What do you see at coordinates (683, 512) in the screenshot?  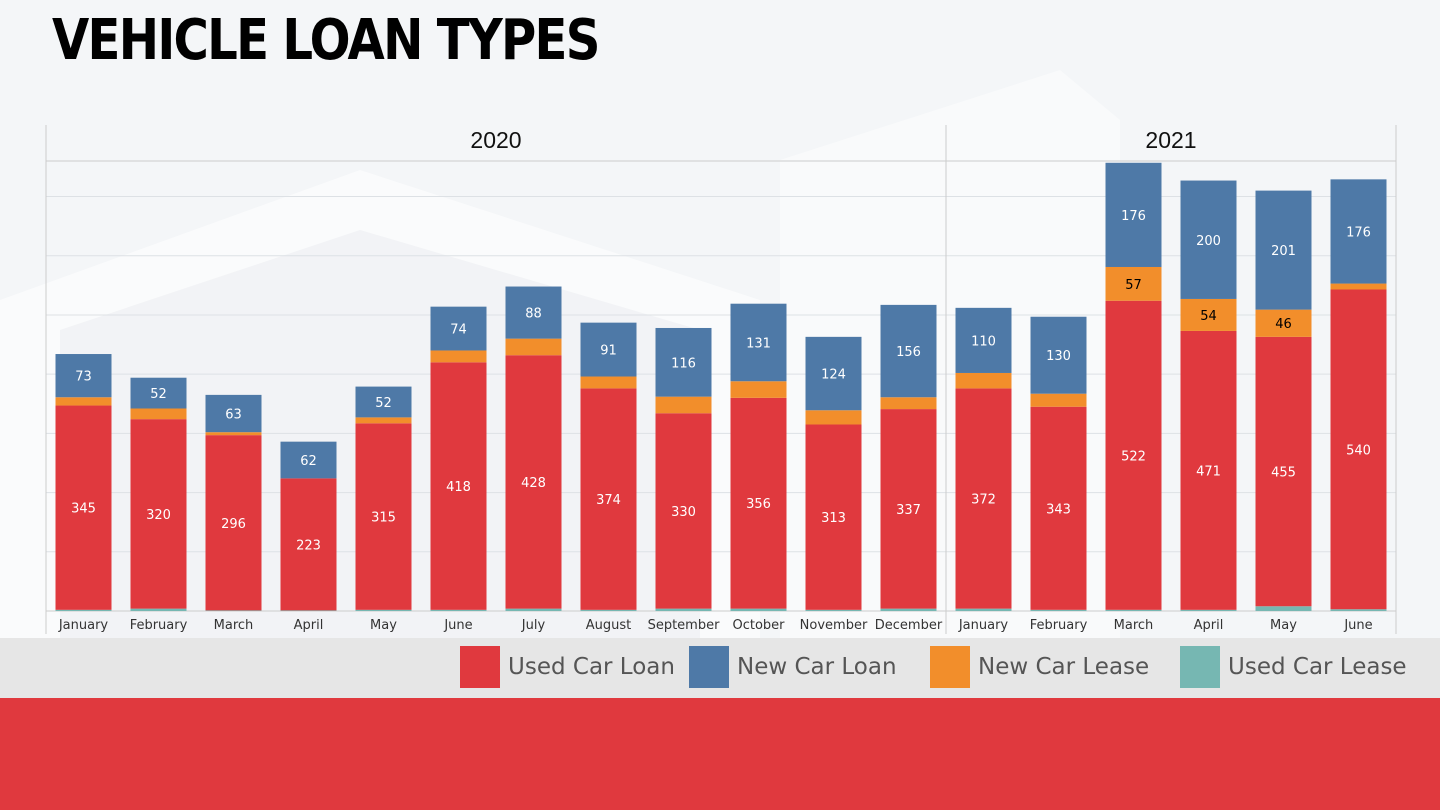 I see `data-label: 330` at bounding box center [683, 512].